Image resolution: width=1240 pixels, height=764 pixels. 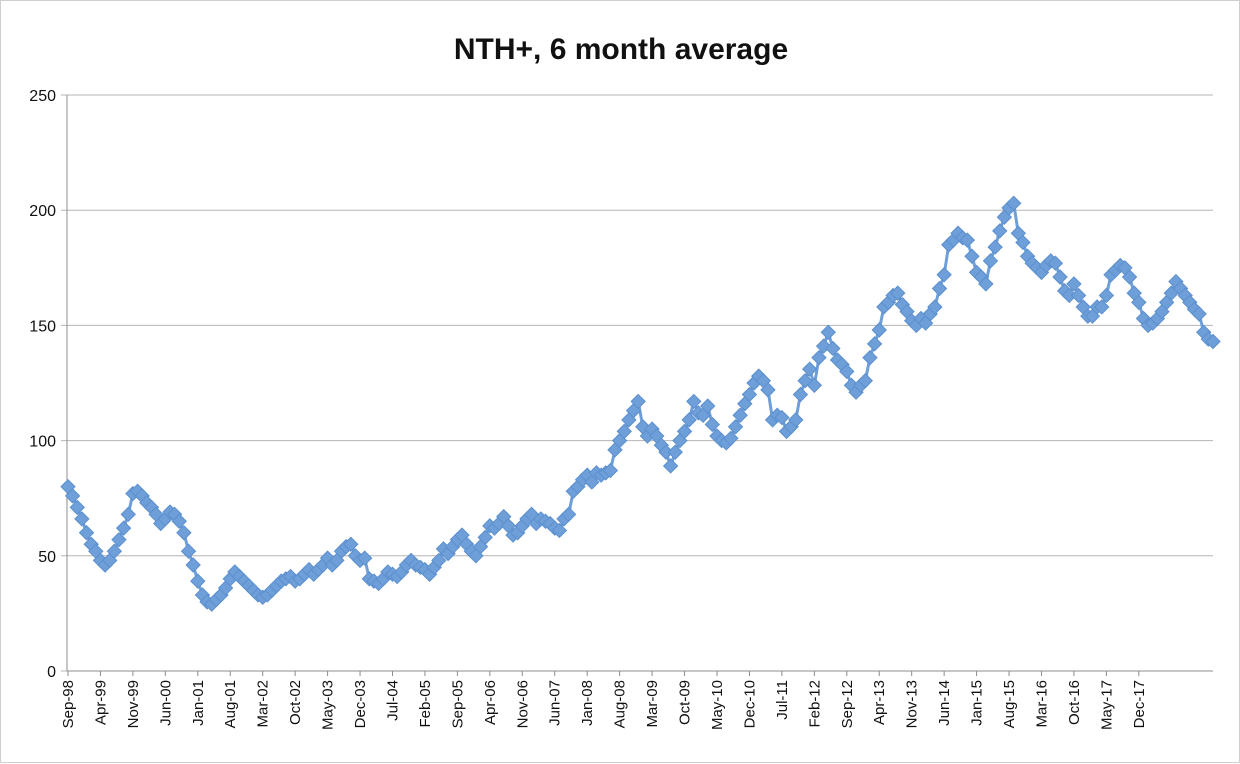 I want to click on x-tick-label: Feb-05, so click(x=425, y=704).